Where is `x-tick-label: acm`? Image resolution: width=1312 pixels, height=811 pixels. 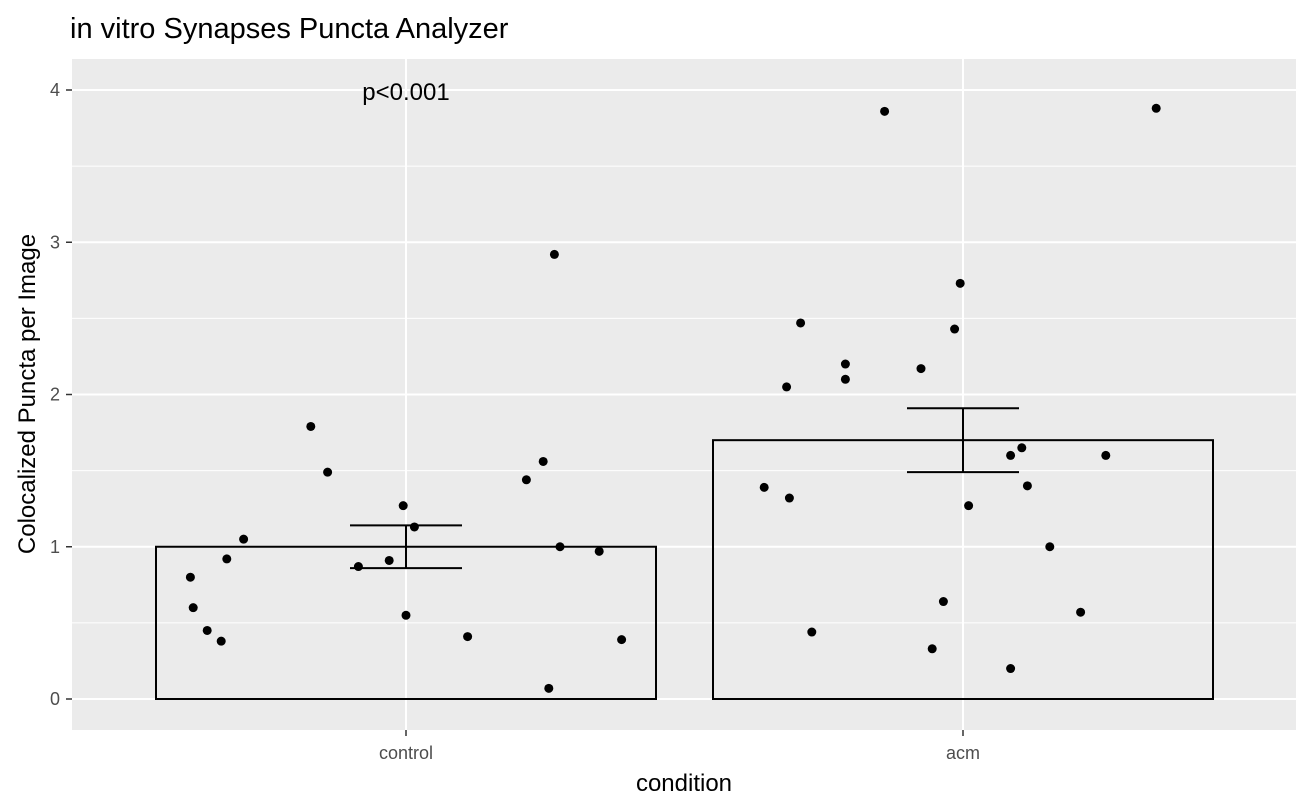
x-tick-label: acm is located at coordinates (963, 753).